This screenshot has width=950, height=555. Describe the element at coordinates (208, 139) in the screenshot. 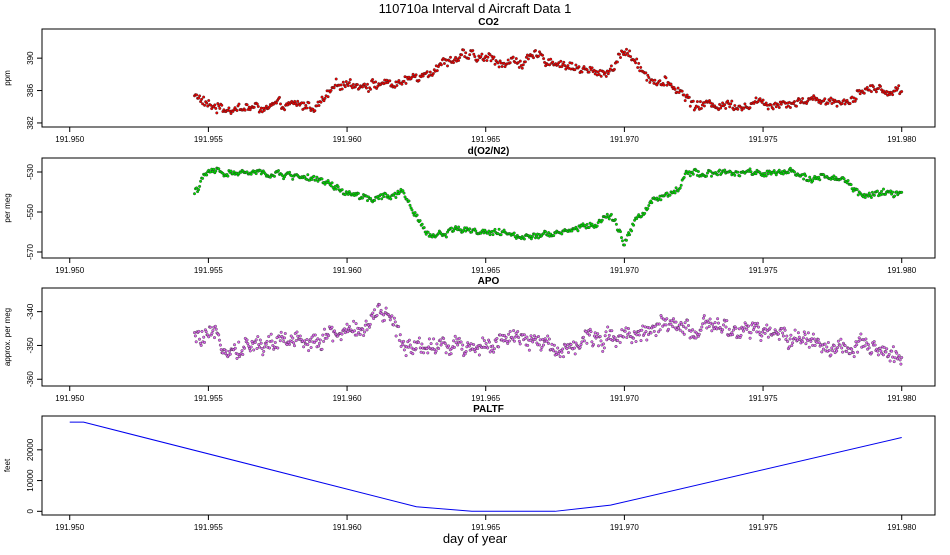

I see `x-tick-label: 191.955` at that location.